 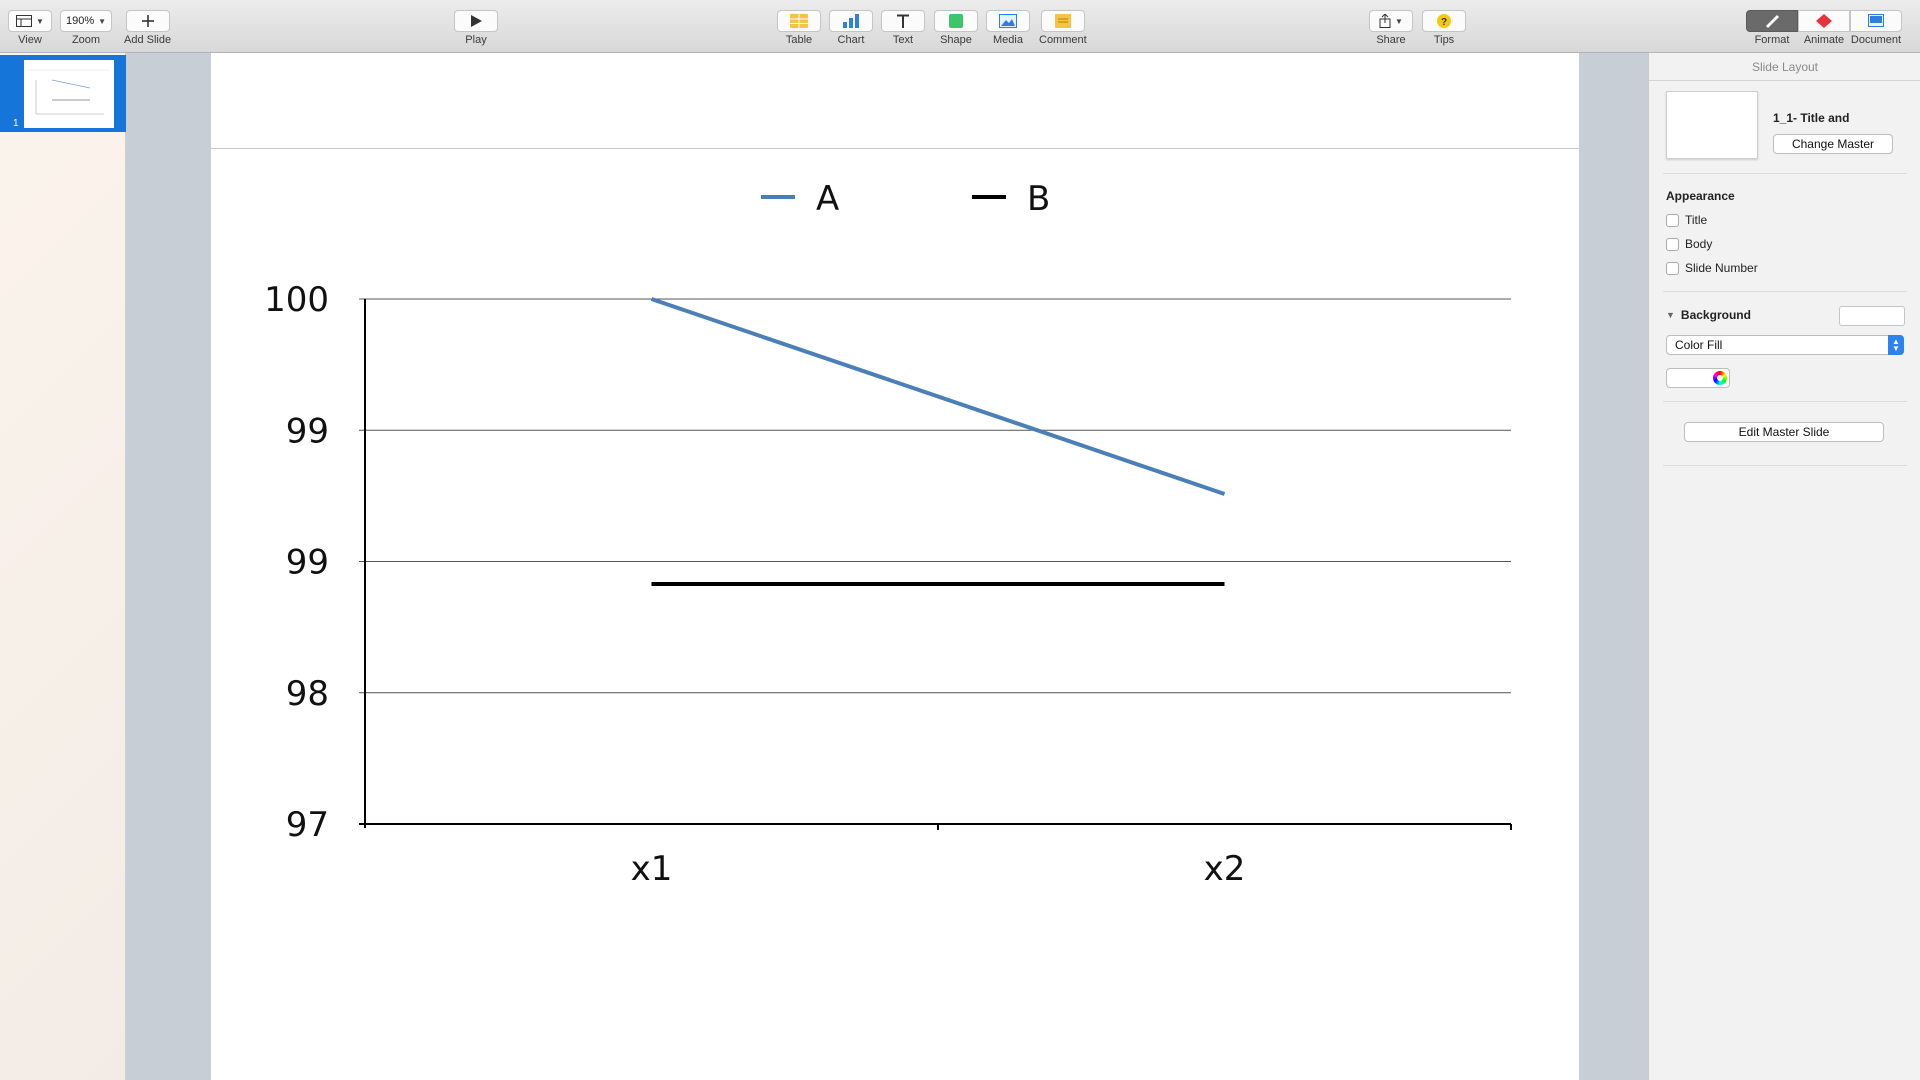 I want to click on slide-number-checkbox-row: Slide Number, so click(x=1712, y=268).